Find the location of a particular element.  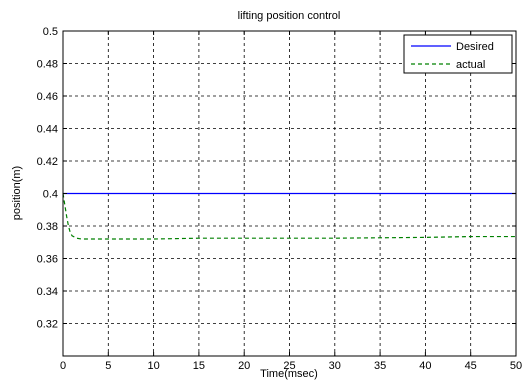

legend-label-desired: Desired is located at coordinates (475, 47).